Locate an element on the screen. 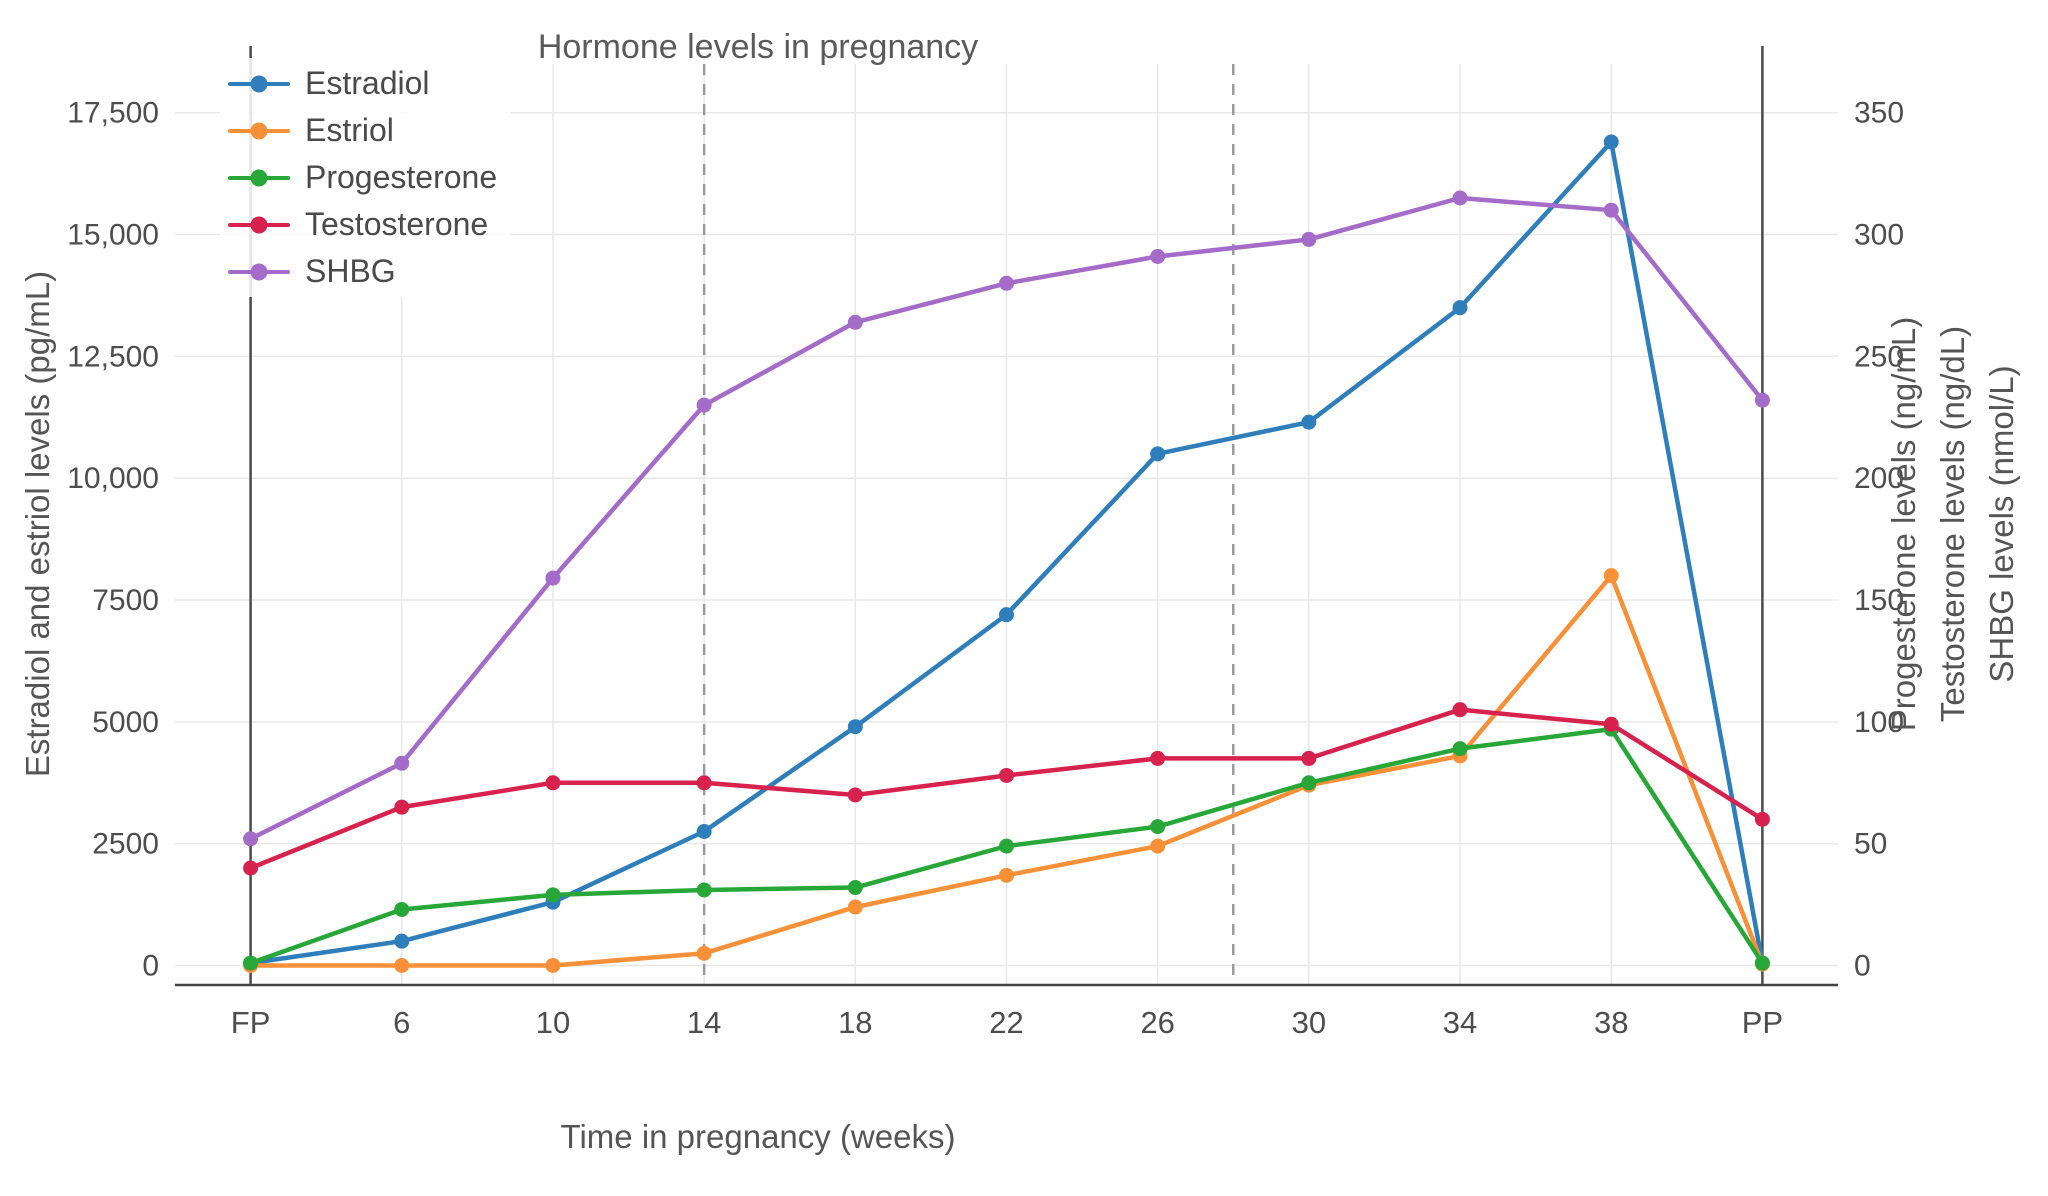 This screenshot has height=1196, width=2048. x-tick-label: 14 is located at coordinates (704, 1022).